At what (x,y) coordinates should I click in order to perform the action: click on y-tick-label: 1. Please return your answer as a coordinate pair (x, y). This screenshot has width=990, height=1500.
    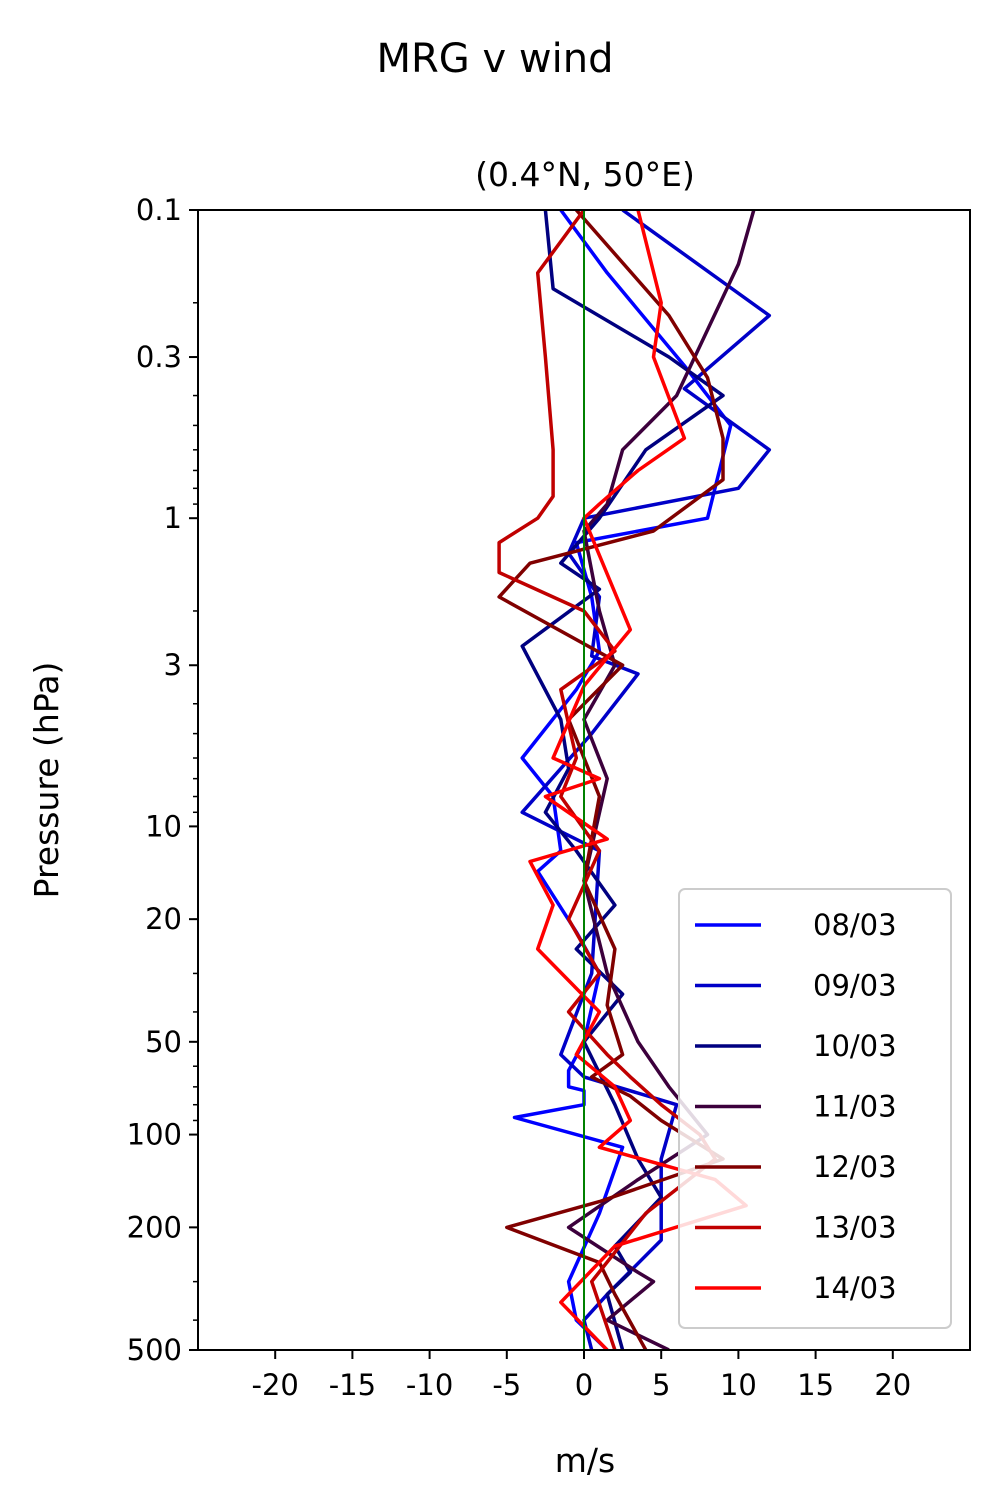
    Looking at the image, I should click on (173, 518).